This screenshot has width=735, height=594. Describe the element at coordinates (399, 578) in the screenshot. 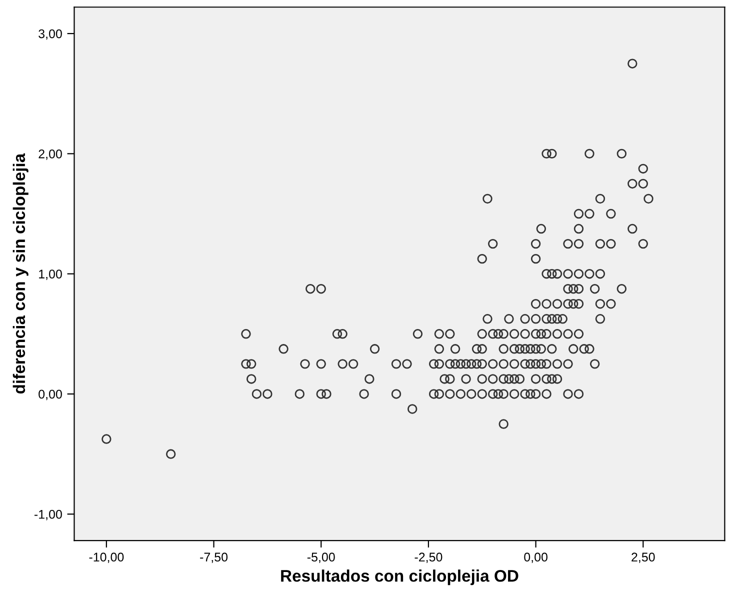

I see `x-axis-title: Resultados con cicloplejia OD` at that location.